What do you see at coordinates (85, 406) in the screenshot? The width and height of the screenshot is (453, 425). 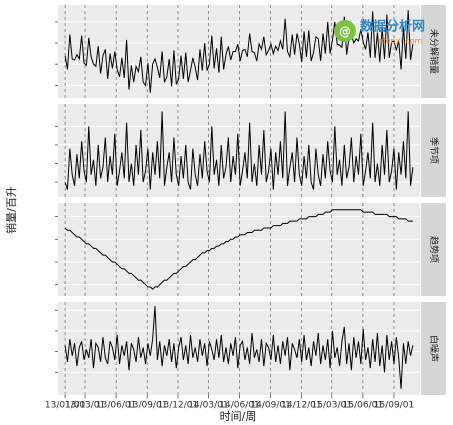 I see `x-tick-label: 13/03/01` at bounding box center [85, 406].